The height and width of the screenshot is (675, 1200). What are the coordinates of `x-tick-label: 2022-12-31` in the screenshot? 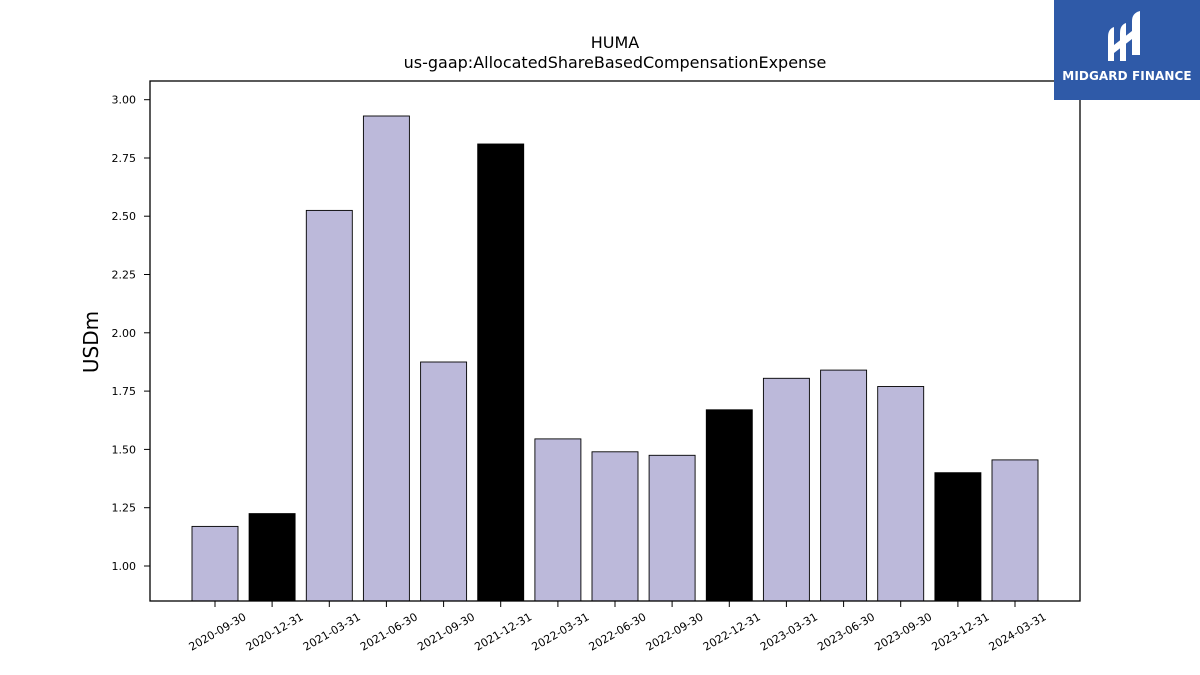 It's located at (732, 631).